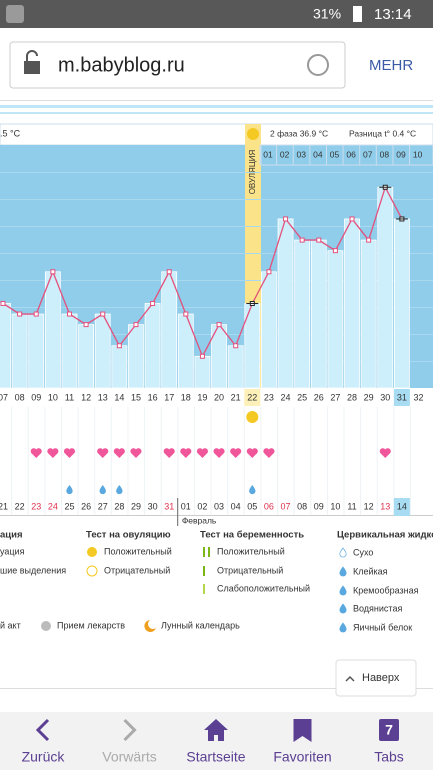  Describe the element at coordinates (368, 154) in the screenshot. I see `cycle-day: 07` at that location.